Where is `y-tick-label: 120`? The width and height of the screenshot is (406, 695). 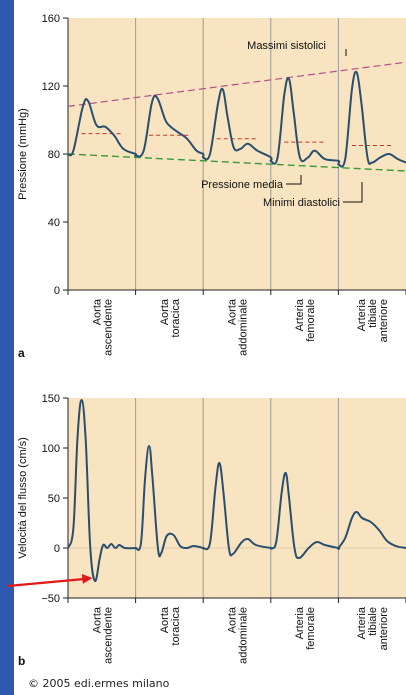 y-tick-label: 120 is located at coordinates (51, 87).